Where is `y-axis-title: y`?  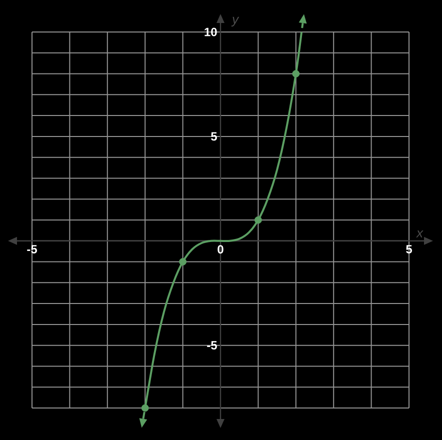
y-axis-title: y is located at coordinates (235, 21).